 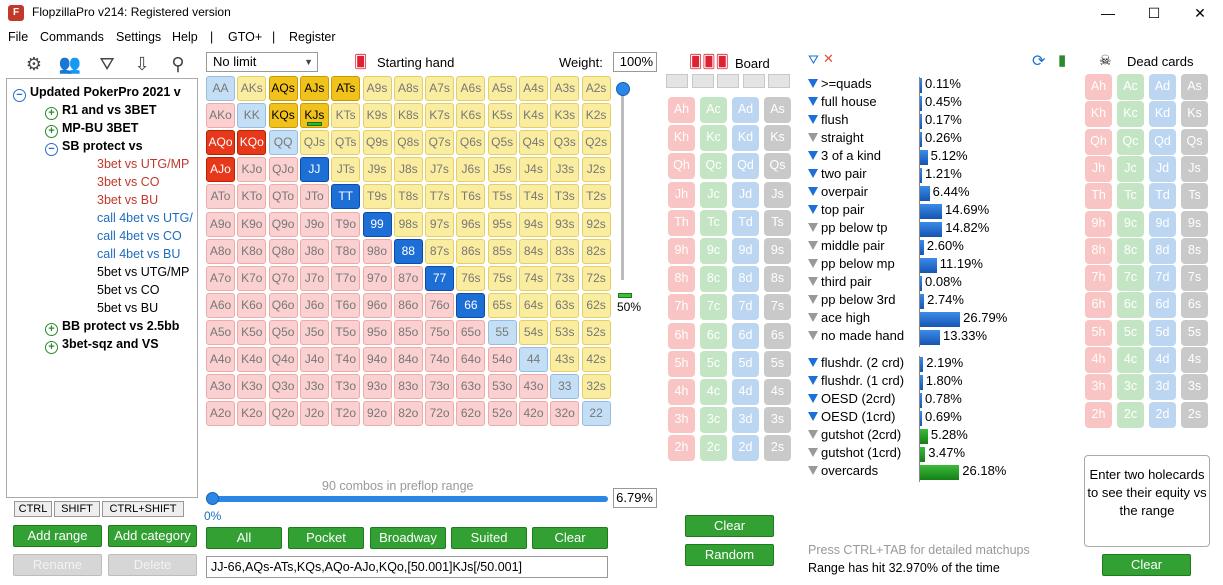 What do you see at coordinates (1194, 387) in the screenshot?
I see `dead-card: 3s` at bounding box center [1194, 387].